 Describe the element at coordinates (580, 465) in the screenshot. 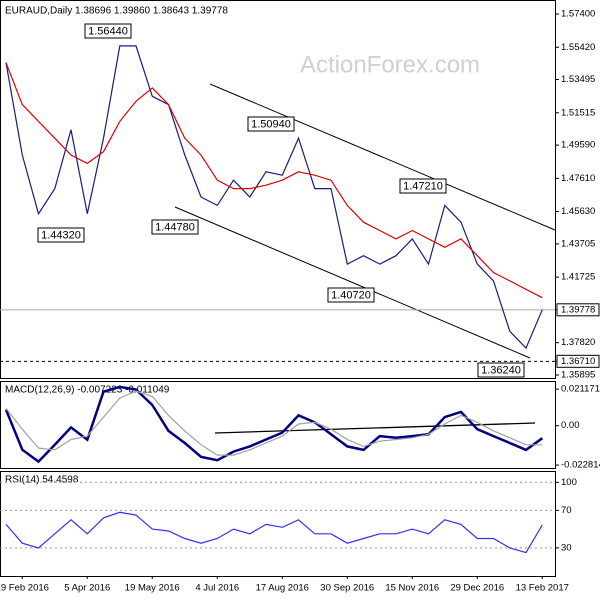

I see `y-tick-label: -0.022814` at that location.